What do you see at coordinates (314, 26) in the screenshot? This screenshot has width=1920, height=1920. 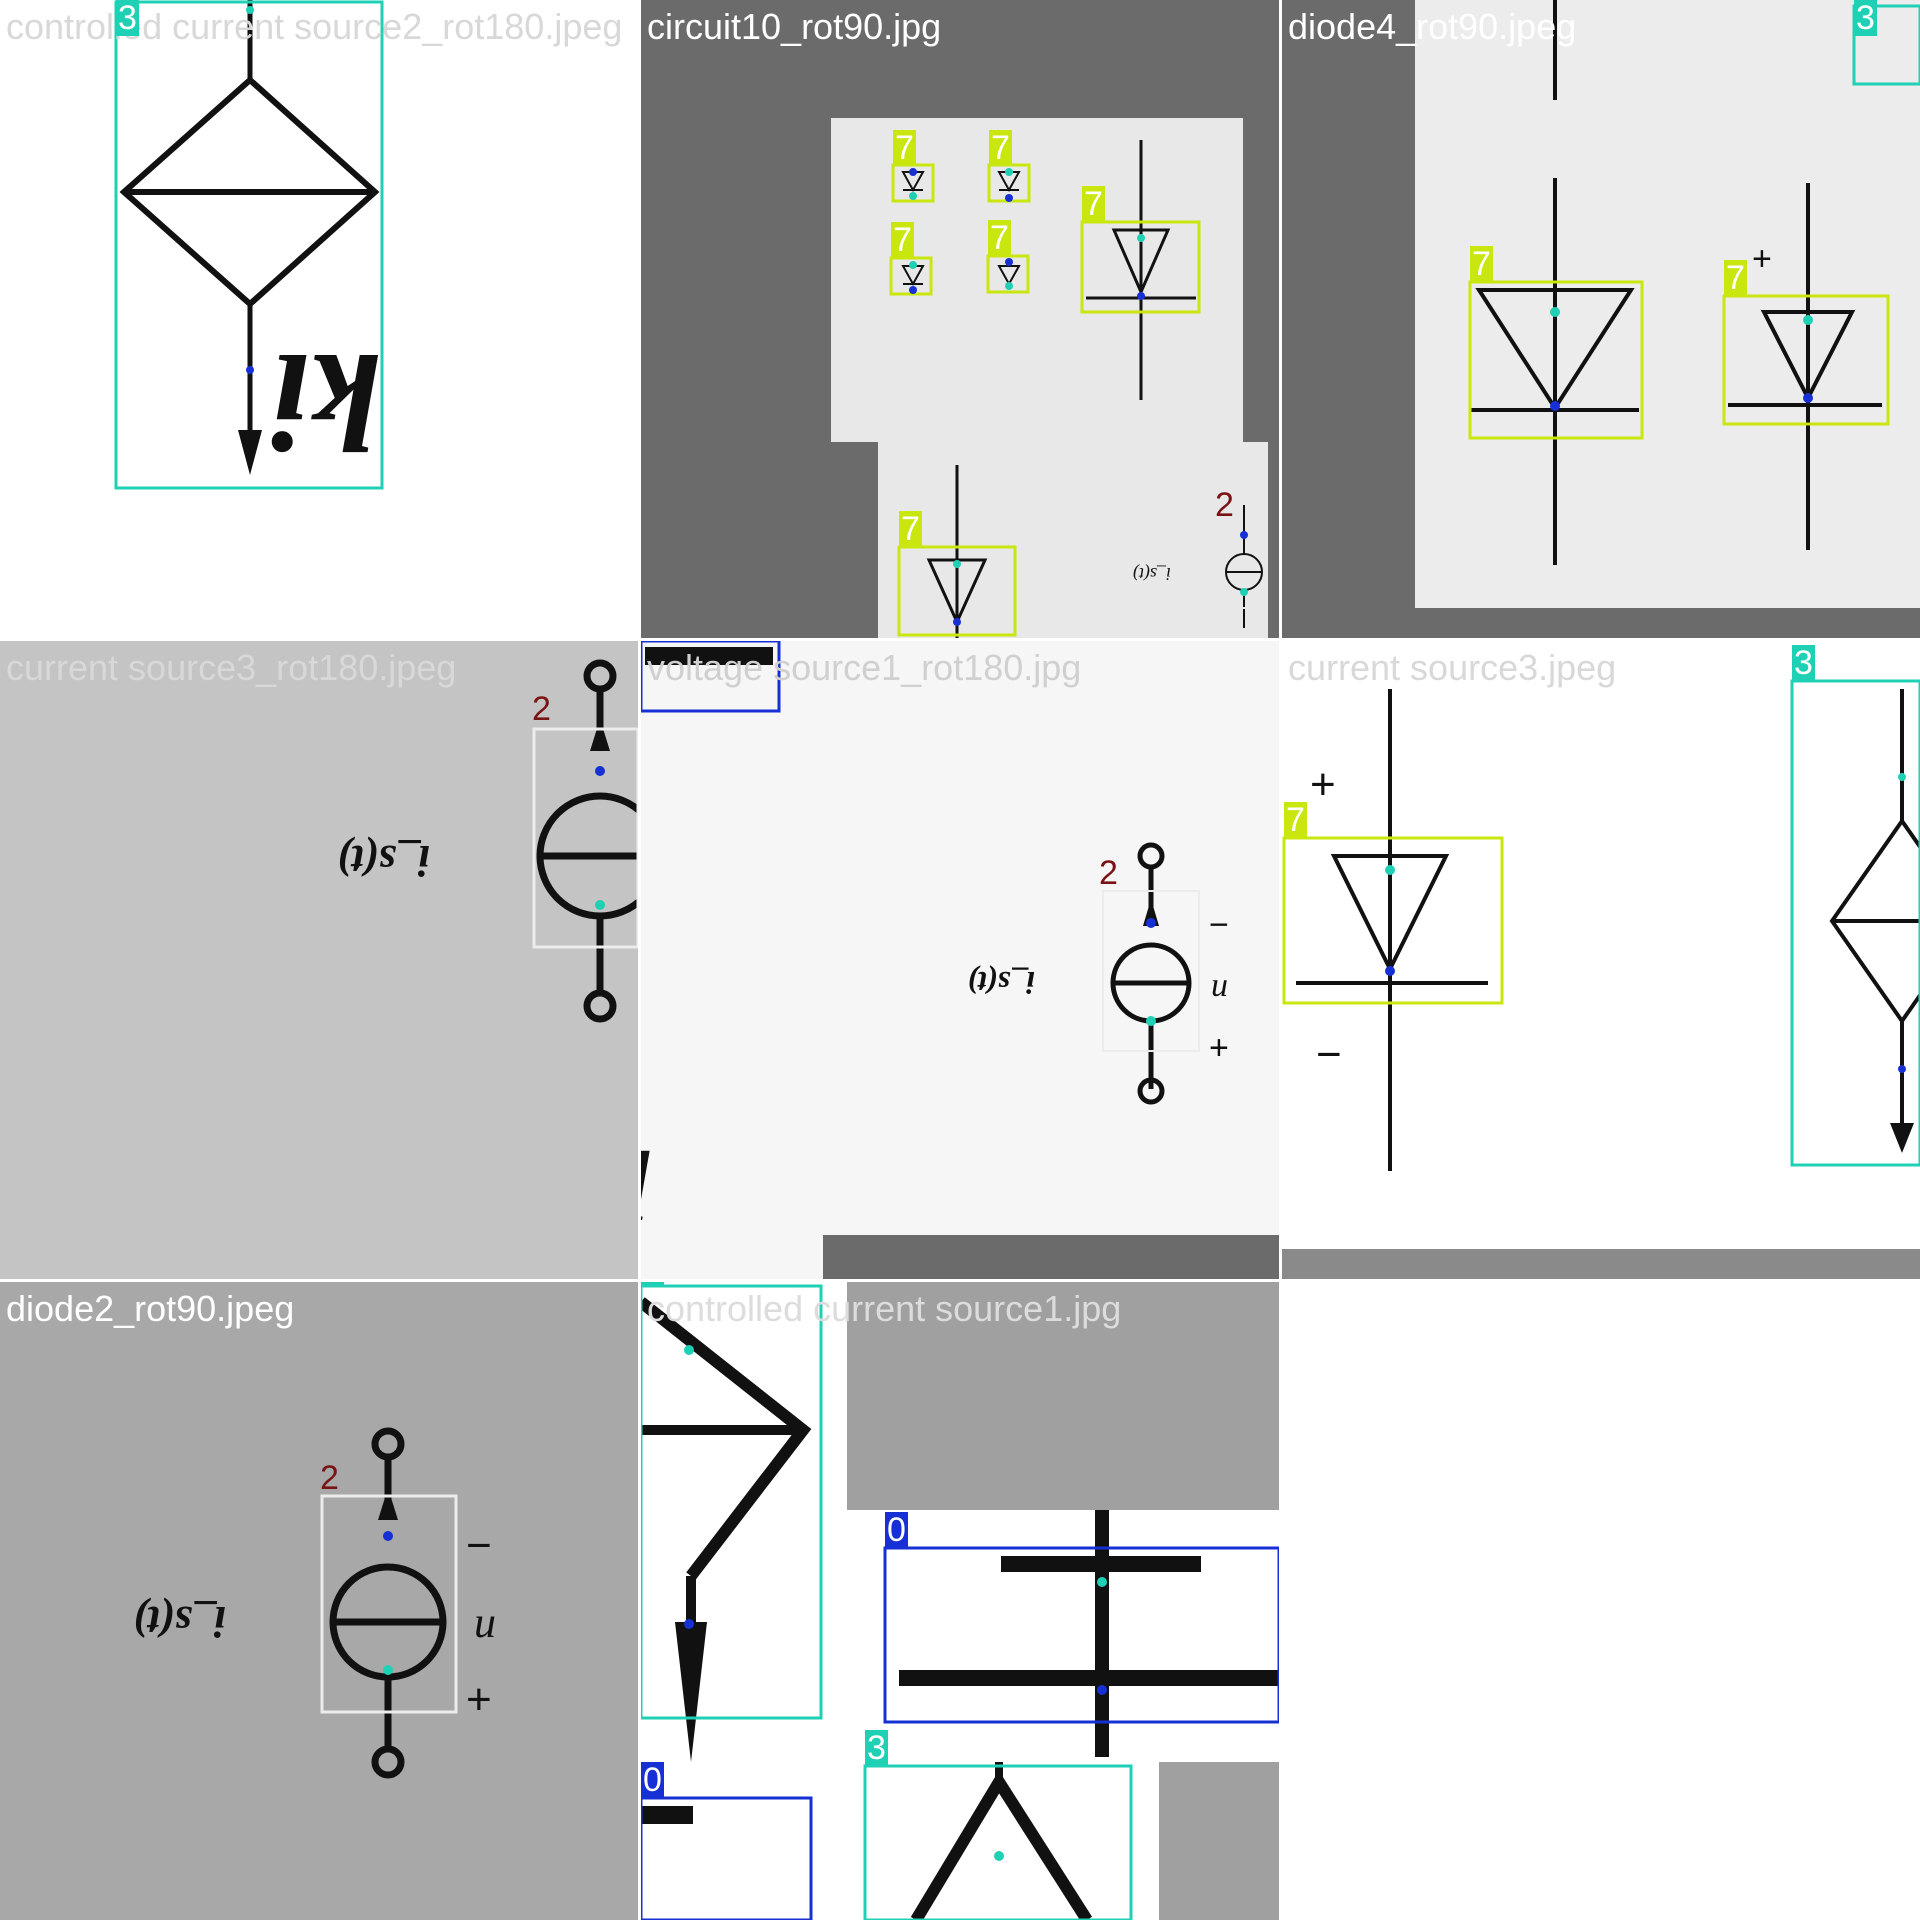 I see `tile-filename: controlled current source2_rot180.jpeg` at bounding box center [314, 26].